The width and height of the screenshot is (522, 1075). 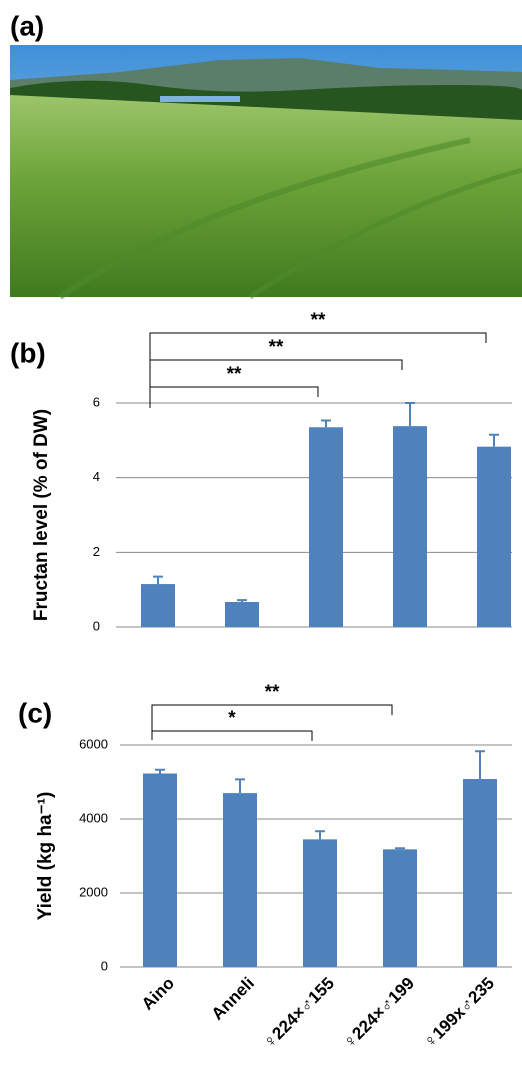 What do you see at coordinates (93, 891) in the screenshot?
I see `y-tick-label: 2000` at bounding box center [93, 891].